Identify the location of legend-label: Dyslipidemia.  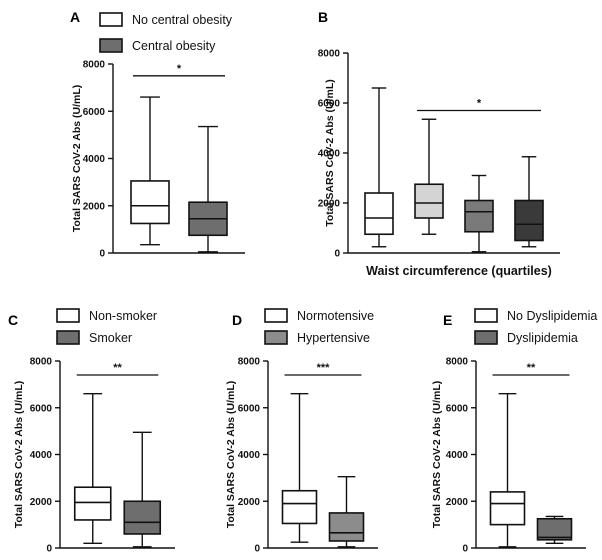
(542, 338).